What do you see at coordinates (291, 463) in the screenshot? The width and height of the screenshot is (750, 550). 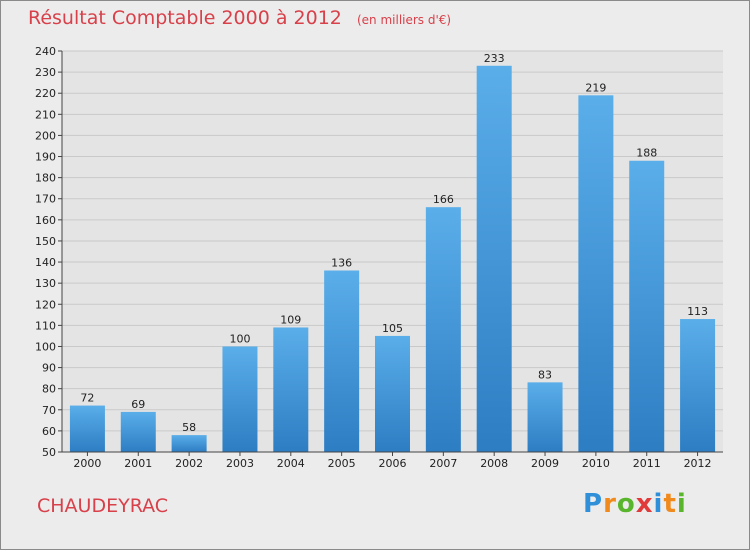 I see `x-tick-label-2004: 2004` at bounding box center [291, 463].